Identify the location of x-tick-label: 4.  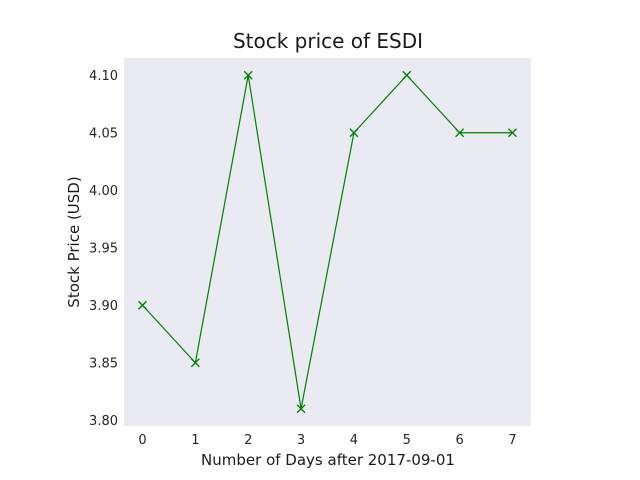
(354, 440).